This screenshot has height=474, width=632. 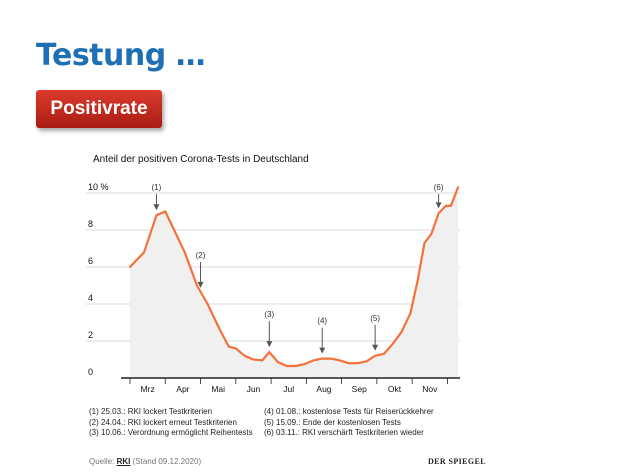 I want to click on x-tick-label: Nov, so click(x=430, y=389).